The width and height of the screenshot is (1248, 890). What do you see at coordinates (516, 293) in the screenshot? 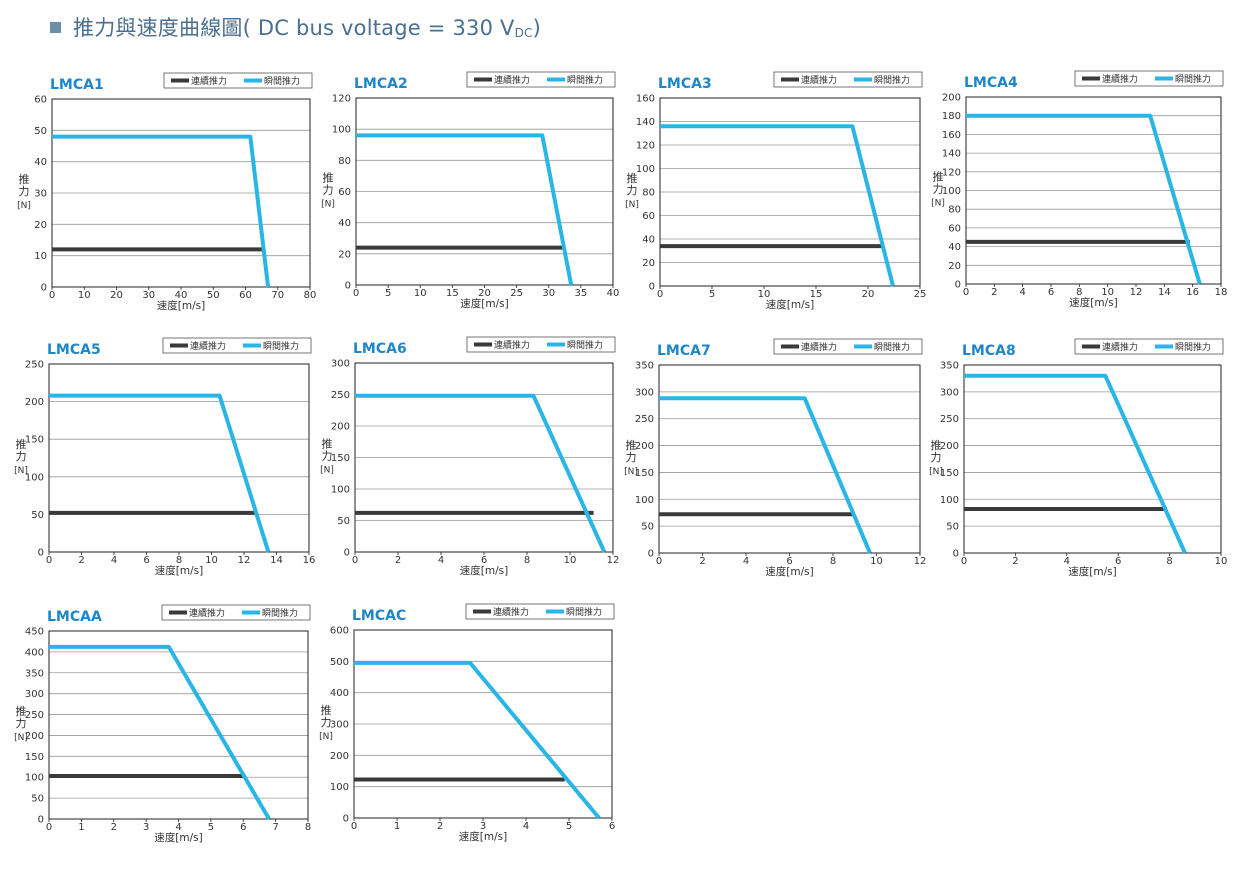
I see `x-tick-label: 25` at bounding box center [516, 293].